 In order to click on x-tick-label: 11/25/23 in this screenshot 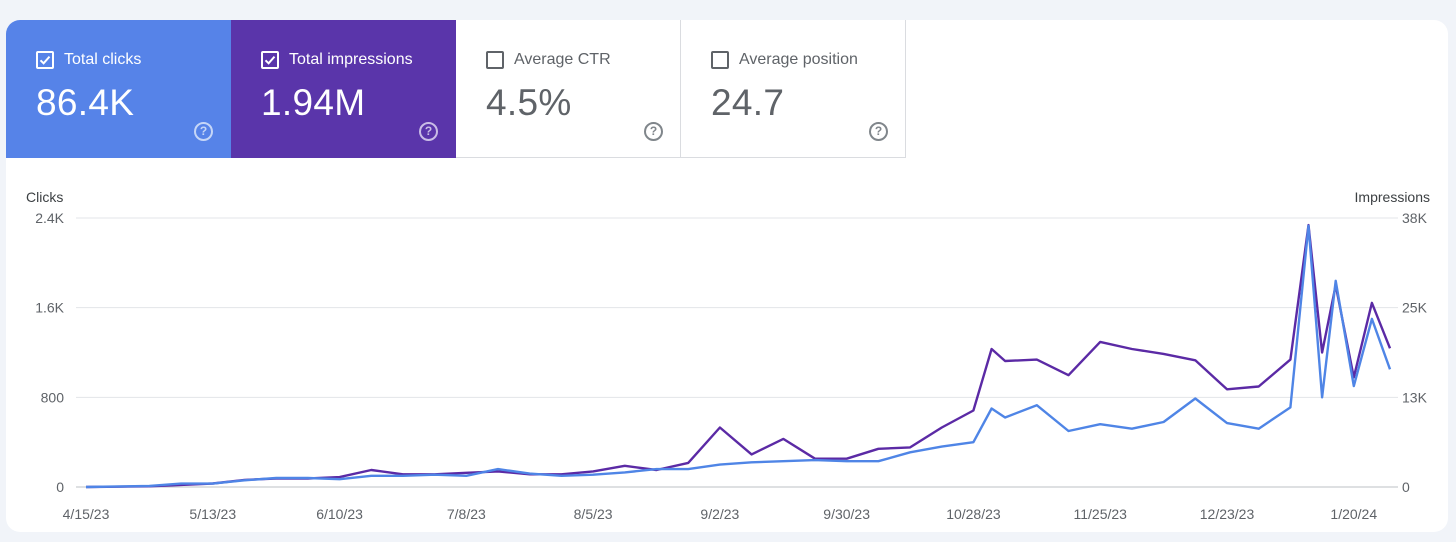, I will do `click(1100, 514)`.